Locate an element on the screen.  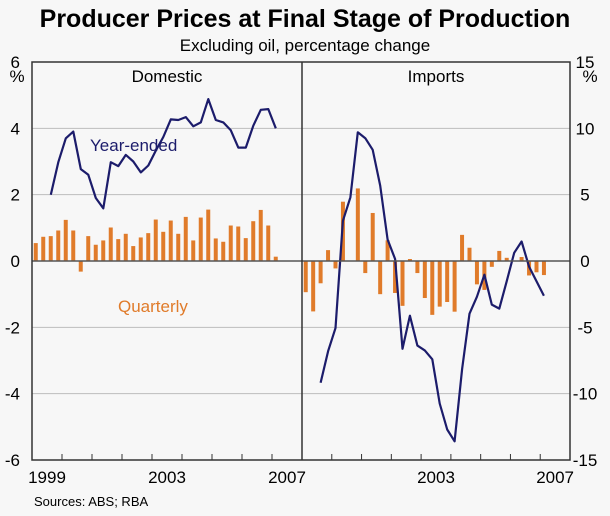
y-tick-label: -15 is located at coordinates (585, 460).